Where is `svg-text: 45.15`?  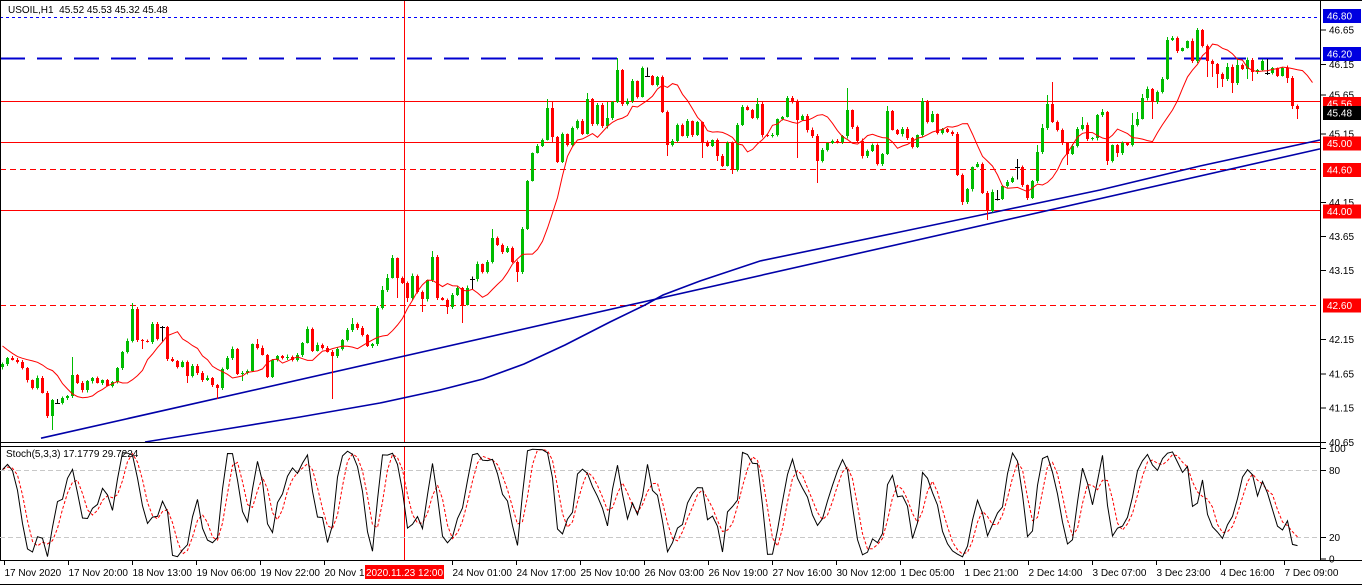 svg-text: 45.15 is located at coordinates (1341, 135).